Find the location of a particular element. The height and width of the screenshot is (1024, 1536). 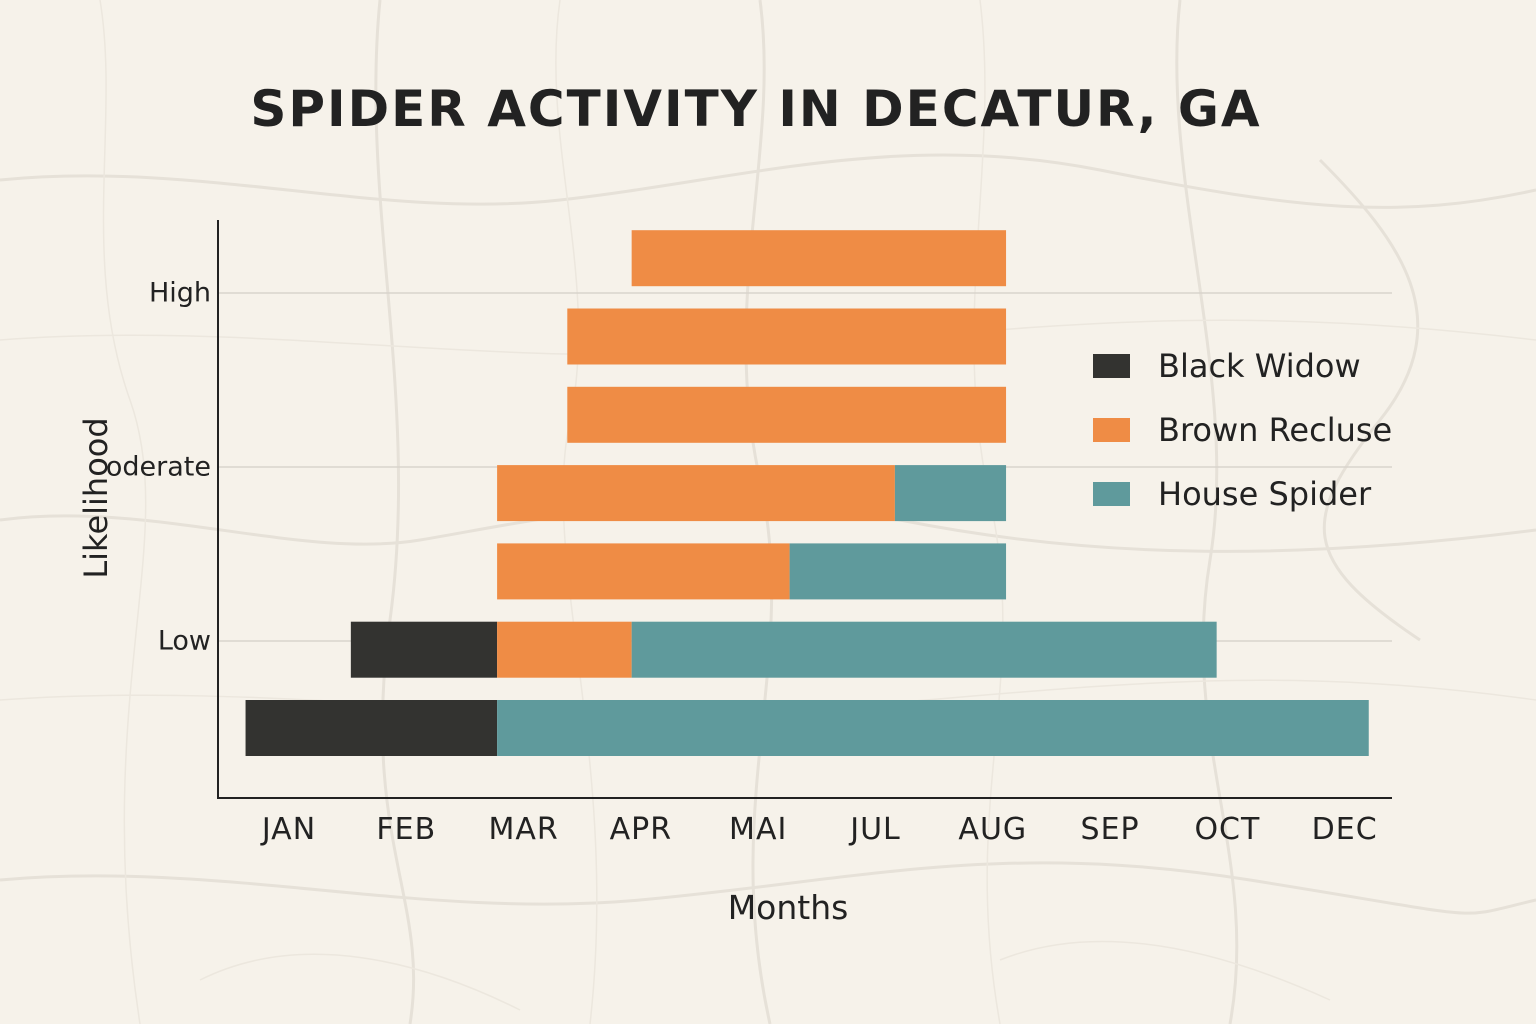

legend-label: Black Widow is located at coordinates (1259, 366).